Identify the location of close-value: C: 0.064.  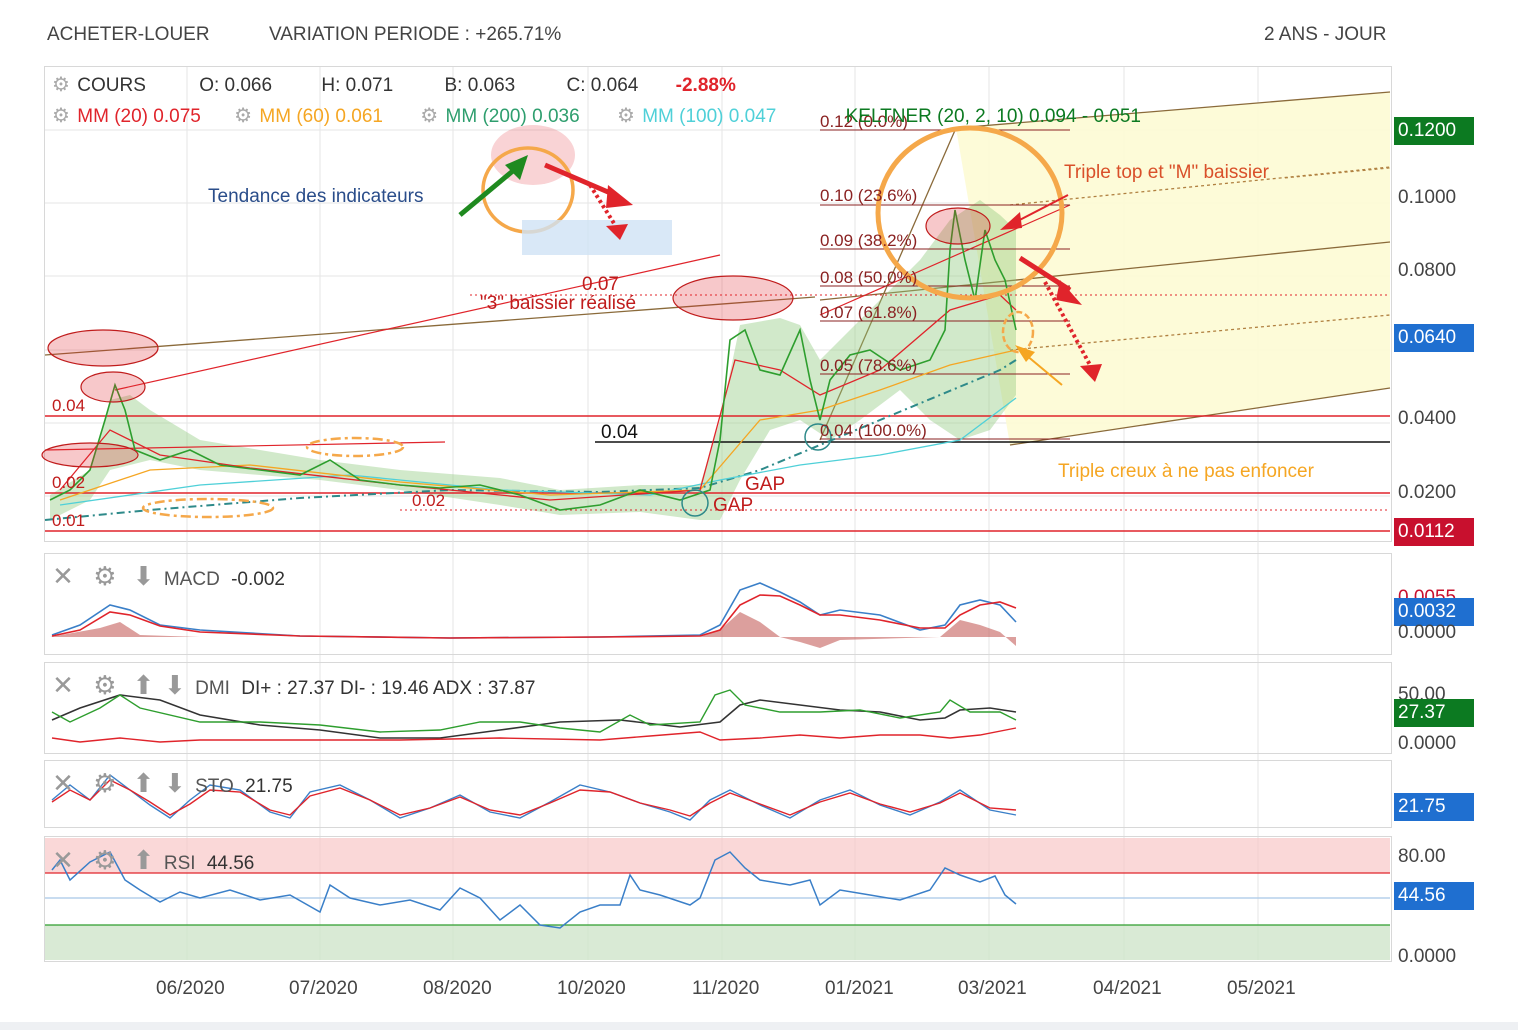
(602, 85).